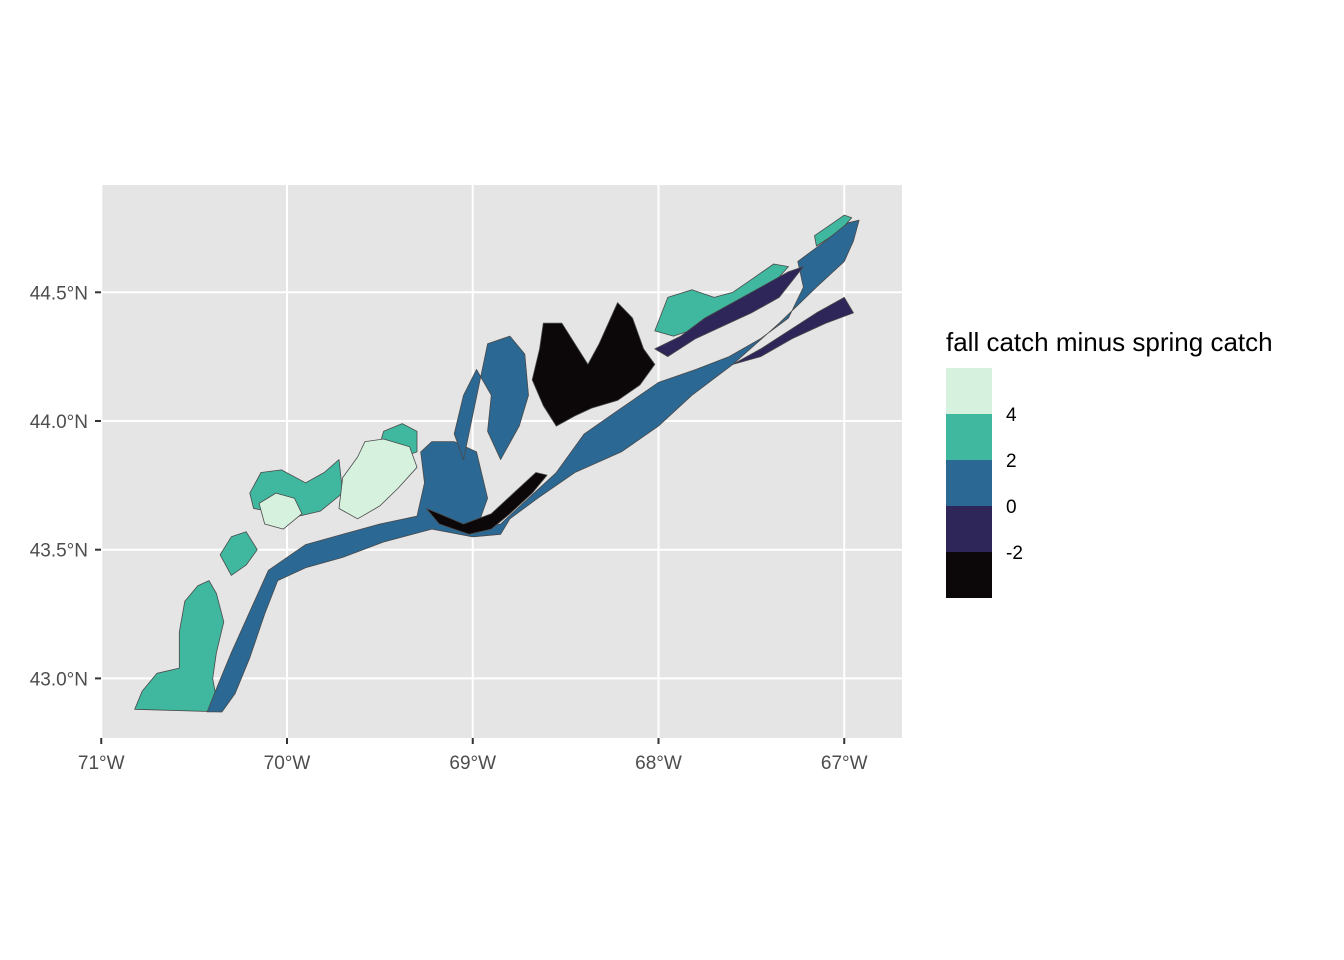 The width and height of the screenshot is (1344, 960). Describe the element at coordinates (1014, 553) in the screenshot. I see `legend-label: -2` at that location.